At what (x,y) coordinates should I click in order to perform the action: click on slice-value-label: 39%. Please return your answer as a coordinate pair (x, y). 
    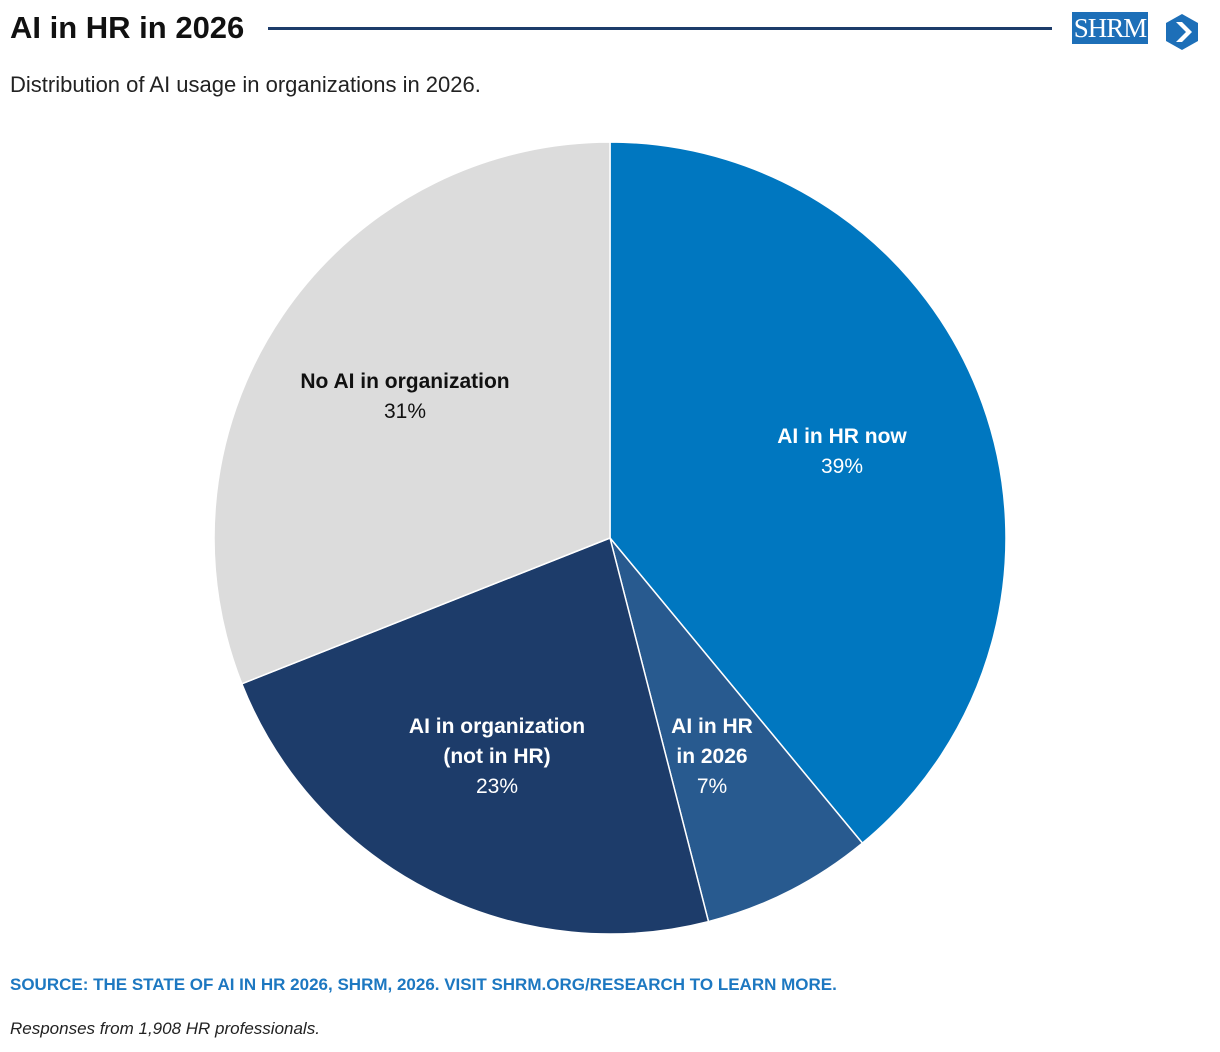
    Looking at the image, I should click on (842, 466).